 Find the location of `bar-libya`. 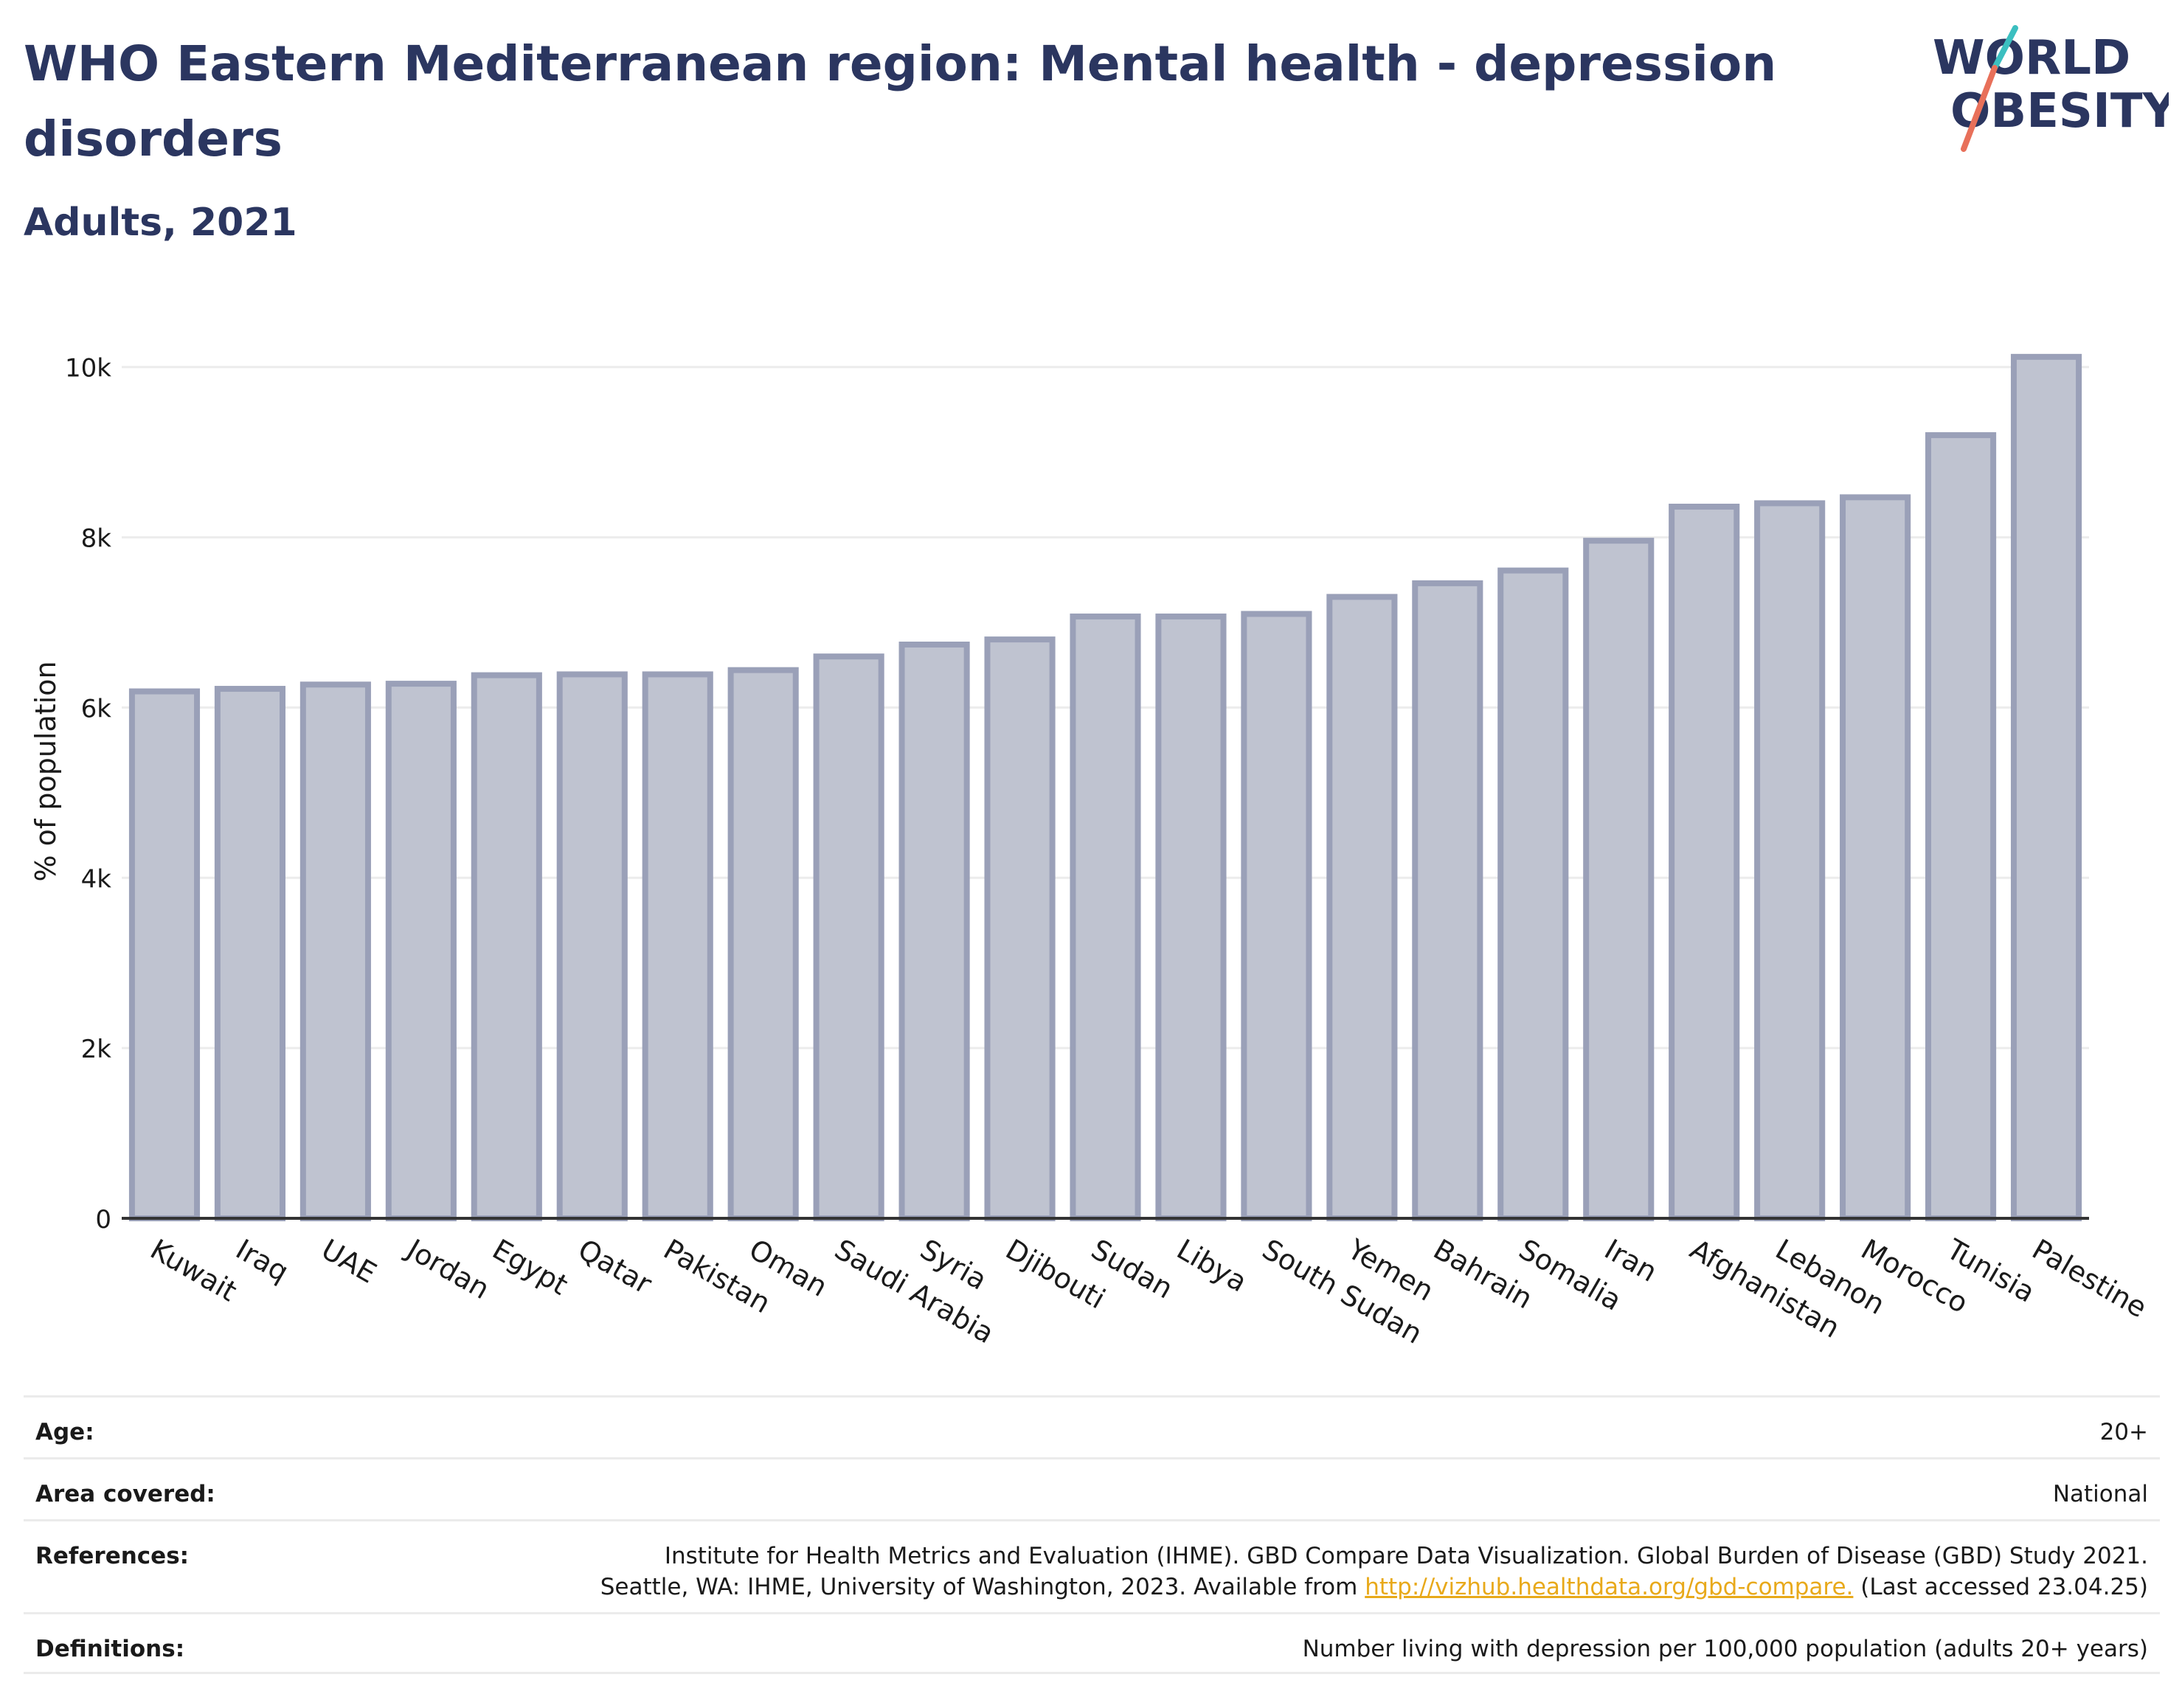

bar-libya is located at coordinates (1191, 917).